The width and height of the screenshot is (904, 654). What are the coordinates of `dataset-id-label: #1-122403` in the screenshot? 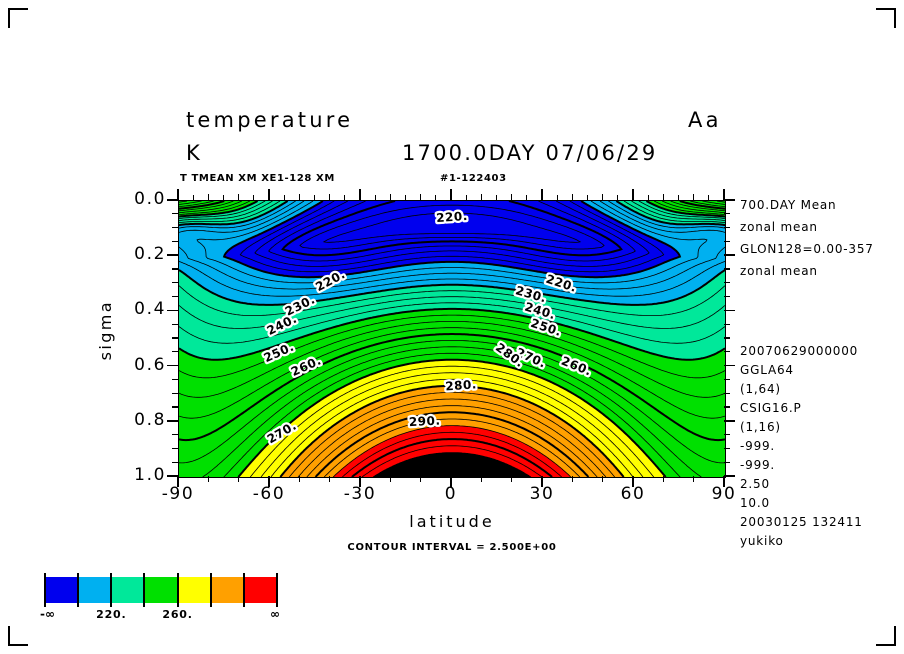 It's located at (473, 178).